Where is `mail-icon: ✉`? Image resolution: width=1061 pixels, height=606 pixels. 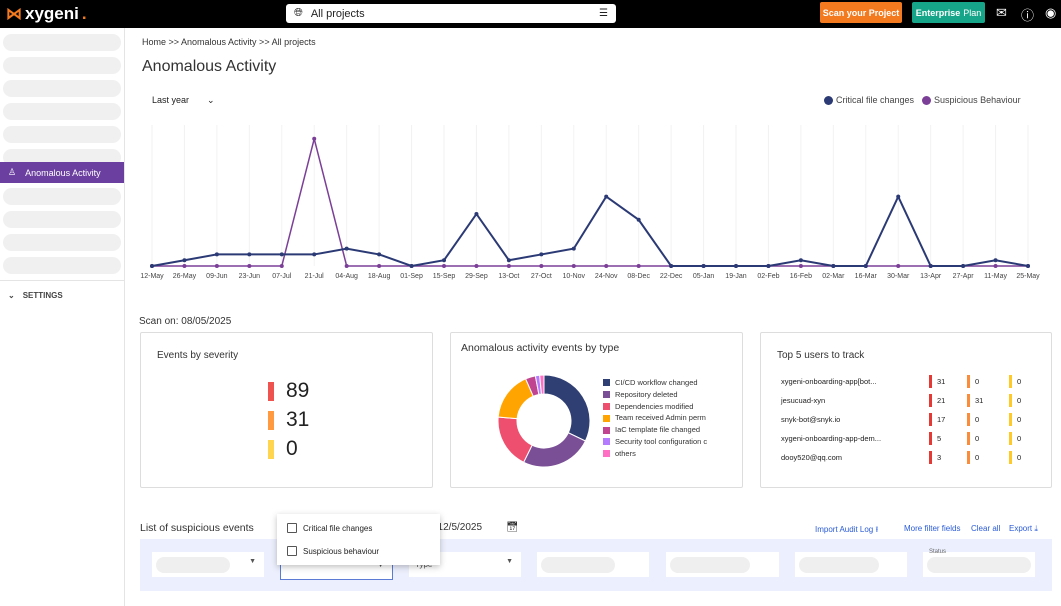 mail-icon: ✉ is located at coordinates (1001, 12).